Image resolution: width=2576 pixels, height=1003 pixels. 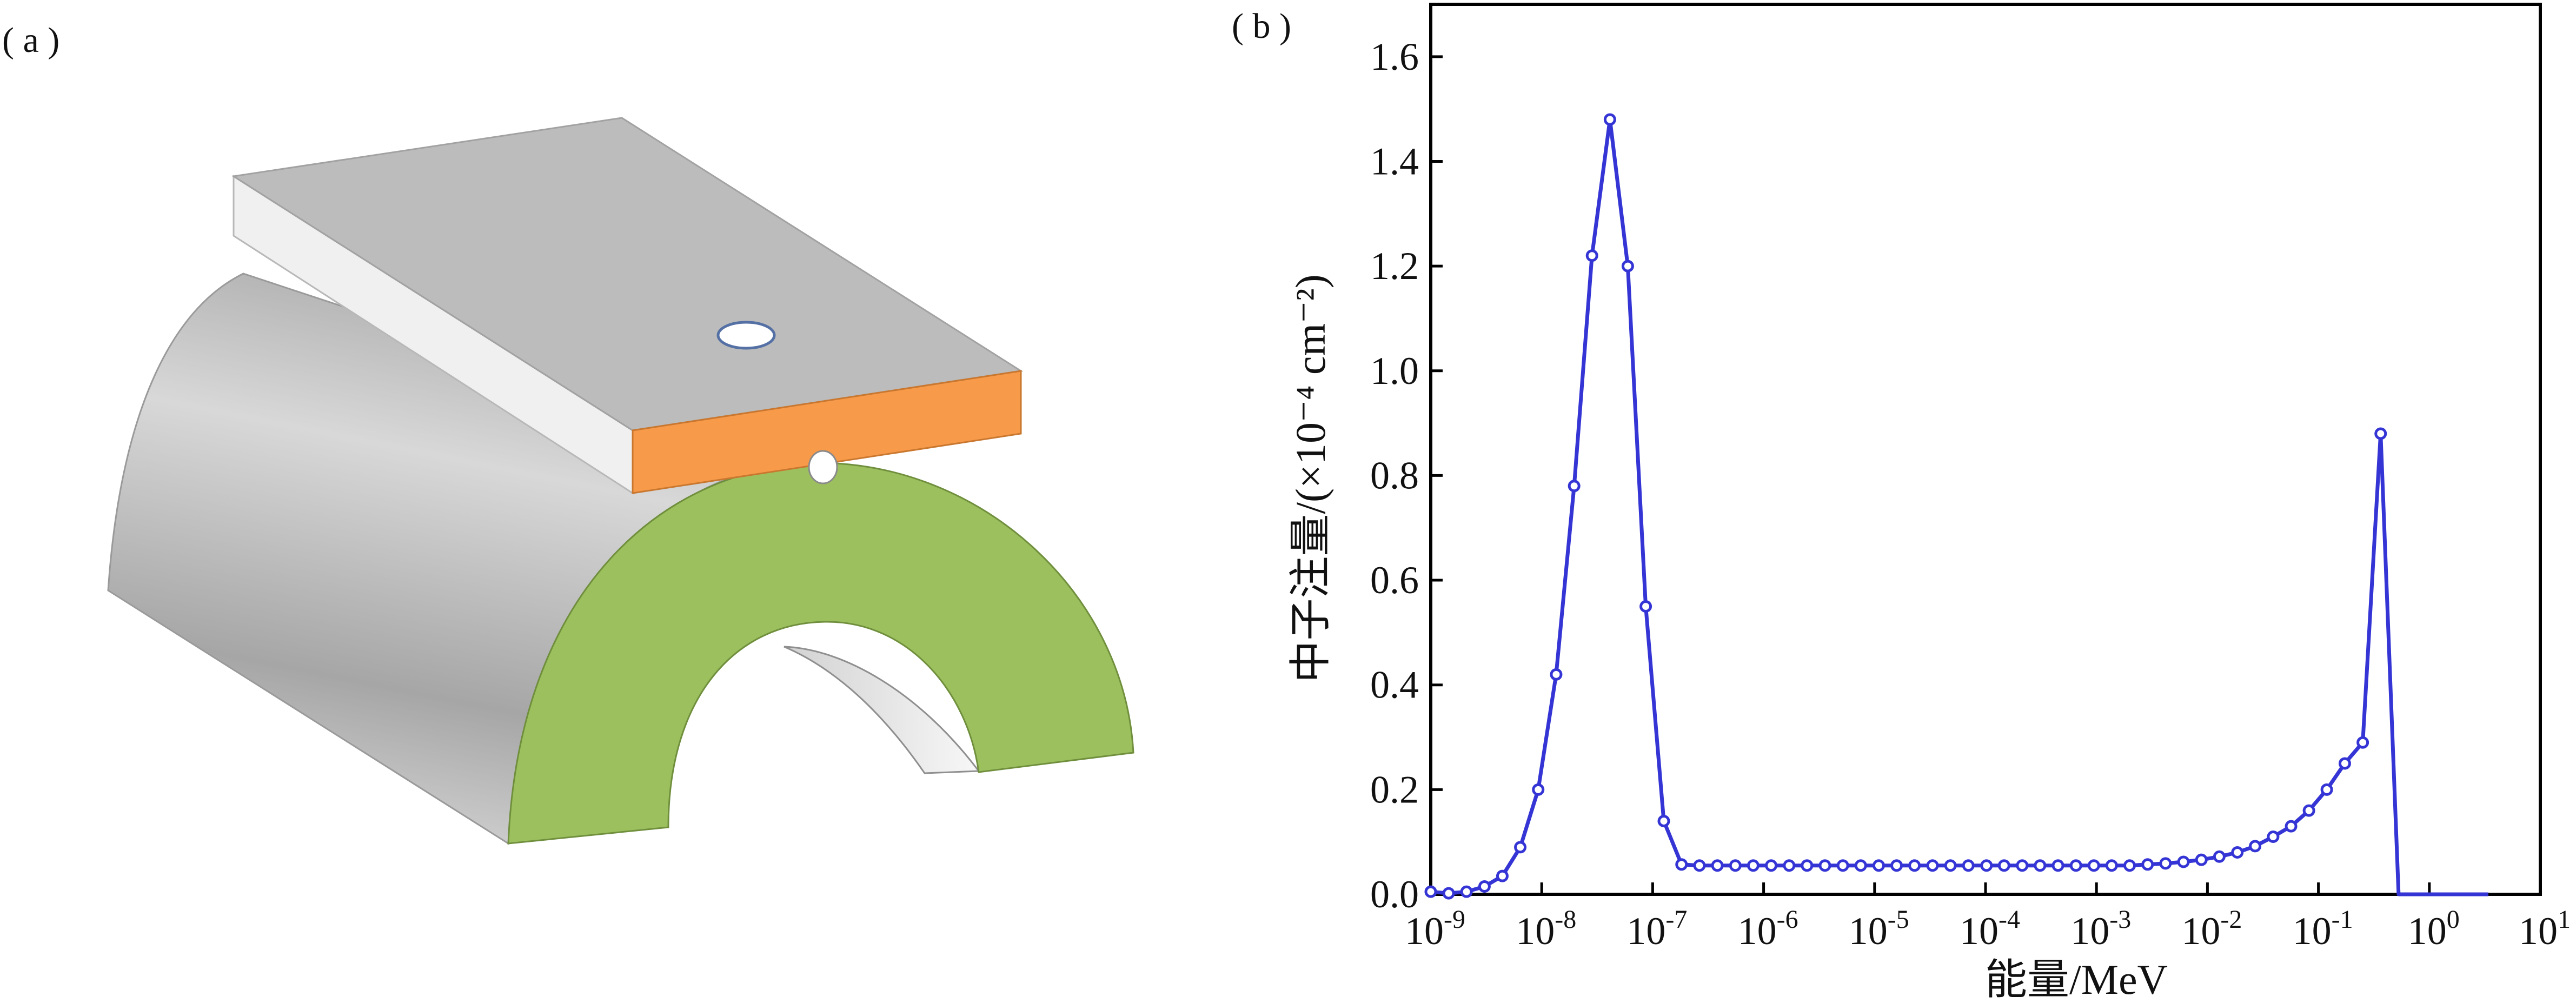 What do you see at coordinates (1394, 895) in the screenshot?
I see `y-tick-label: 0.0` at bounding box center [1394, 895].